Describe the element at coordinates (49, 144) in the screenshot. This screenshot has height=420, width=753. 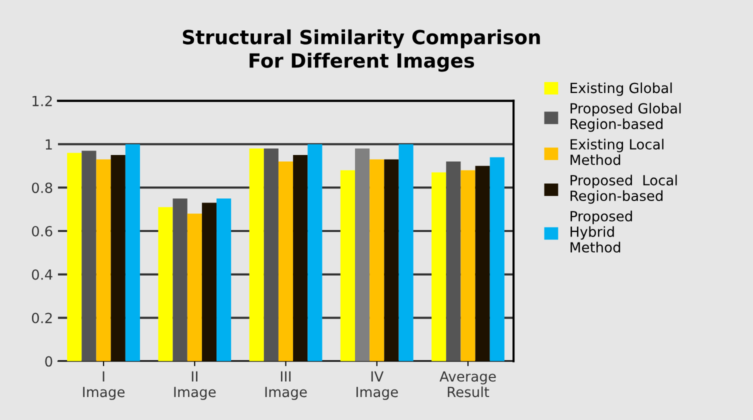
I see `y-tick-label: 1` at that location.